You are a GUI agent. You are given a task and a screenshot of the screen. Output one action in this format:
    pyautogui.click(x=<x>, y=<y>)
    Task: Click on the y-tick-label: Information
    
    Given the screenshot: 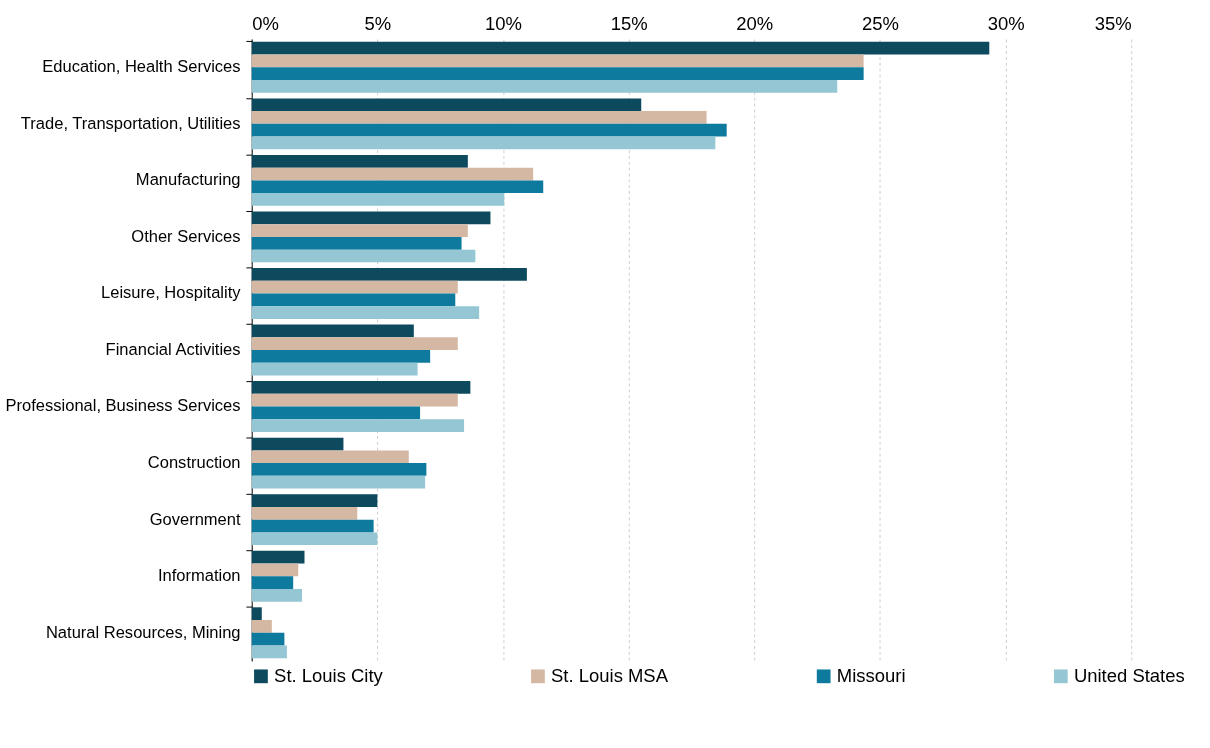 What is the action you would take?
    pyautogui.click(x=199, y=576)
    